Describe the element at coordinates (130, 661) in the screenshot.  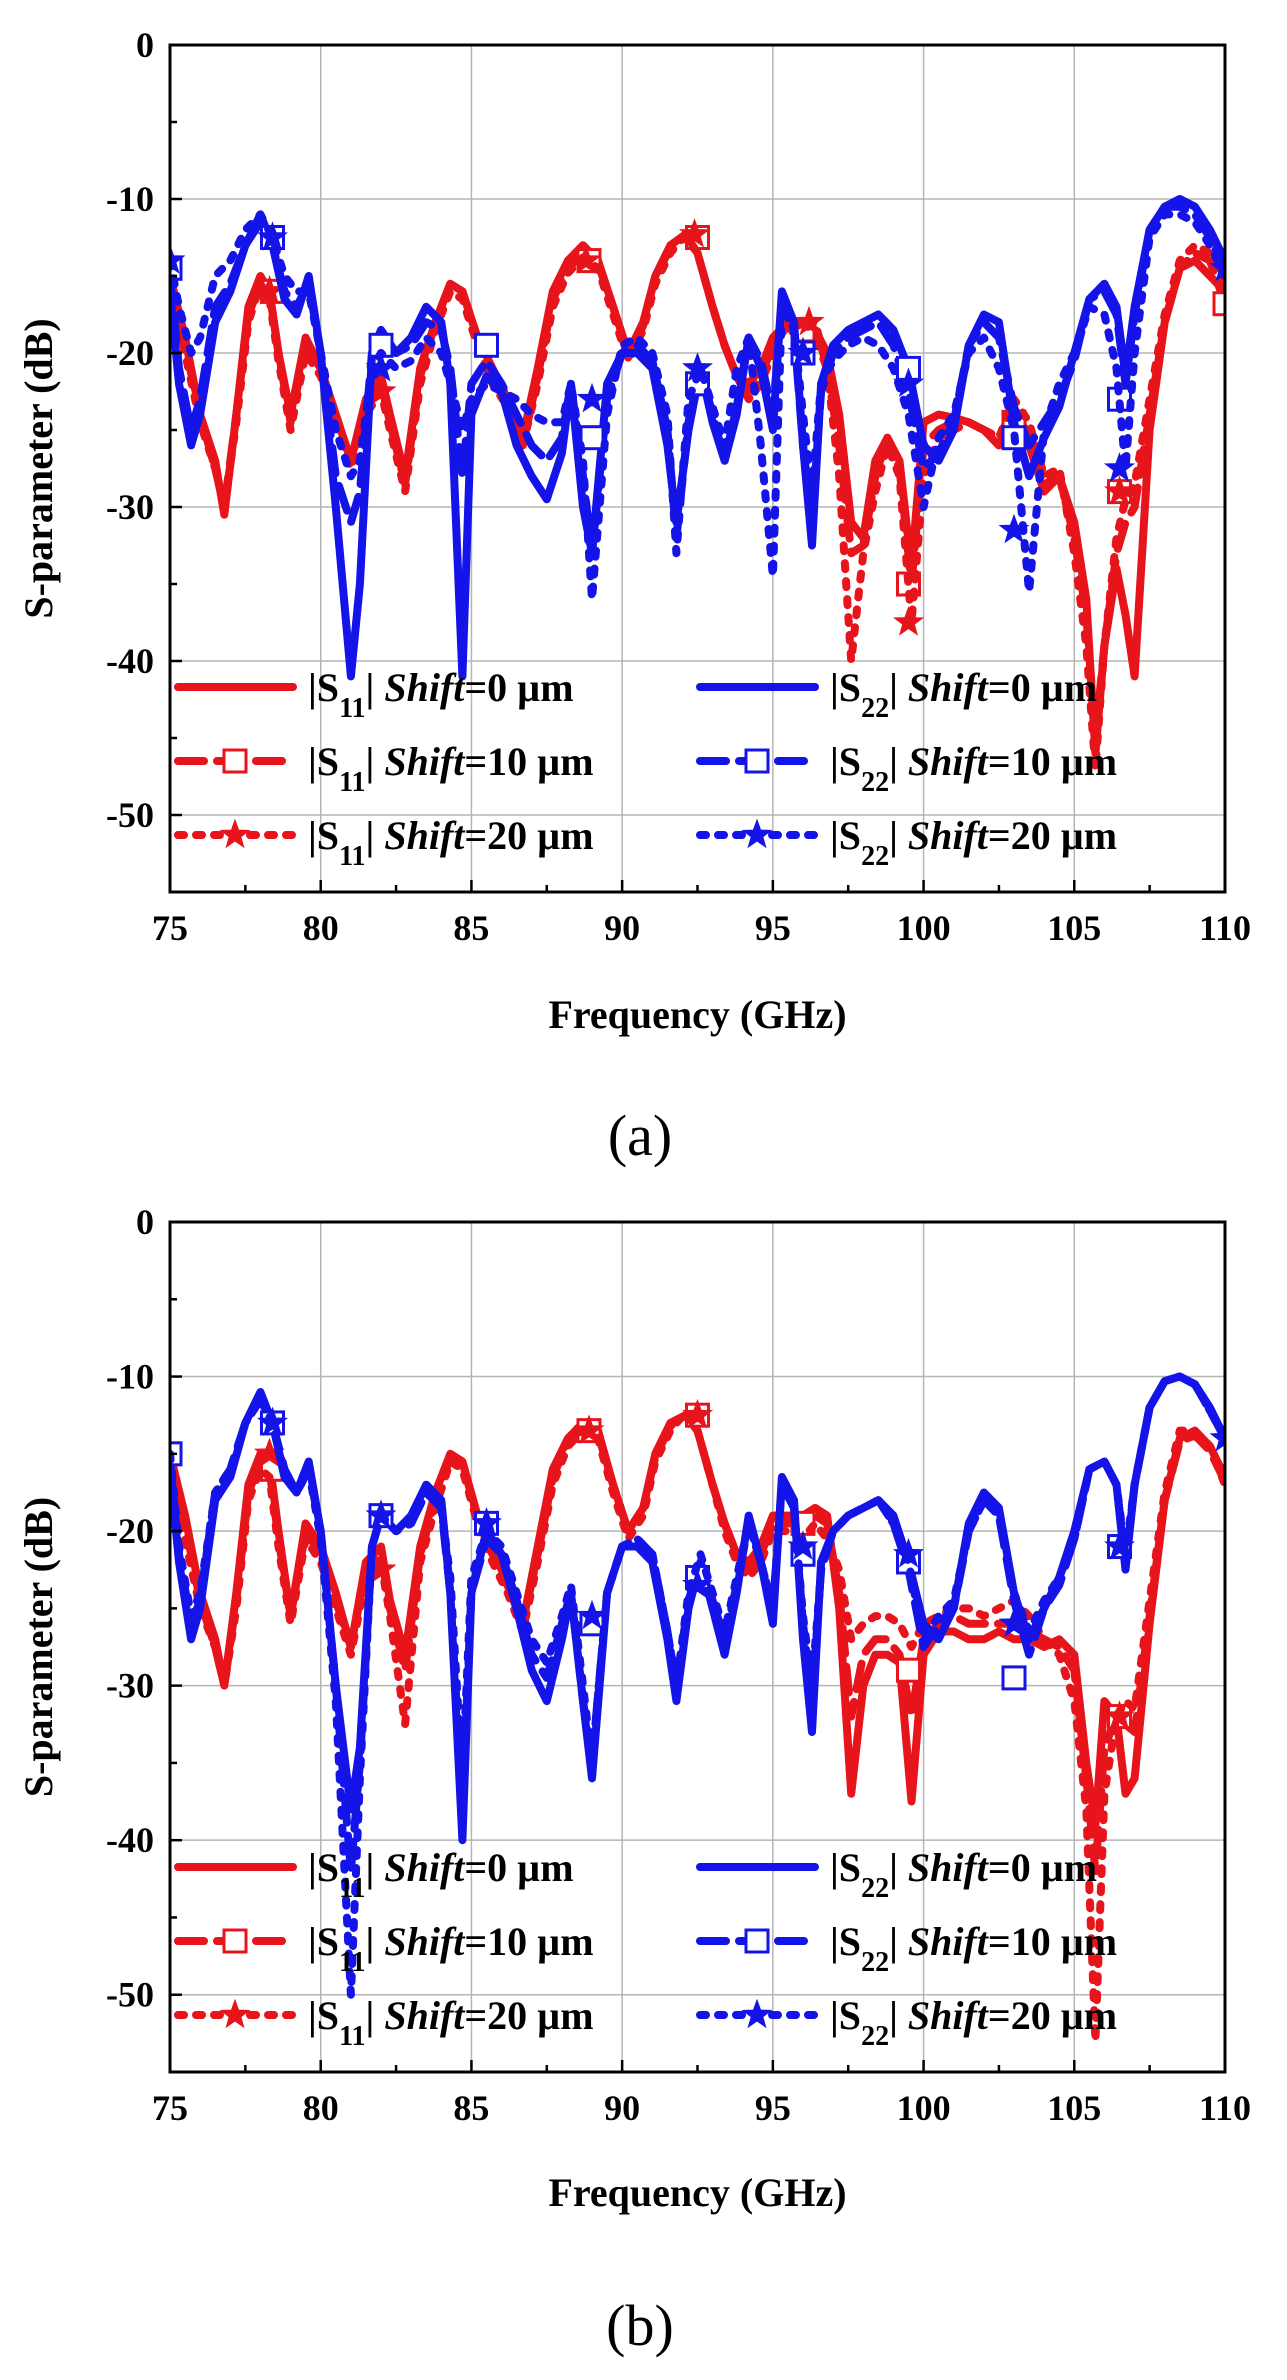
I see `y-tick-label: -40` at that location.